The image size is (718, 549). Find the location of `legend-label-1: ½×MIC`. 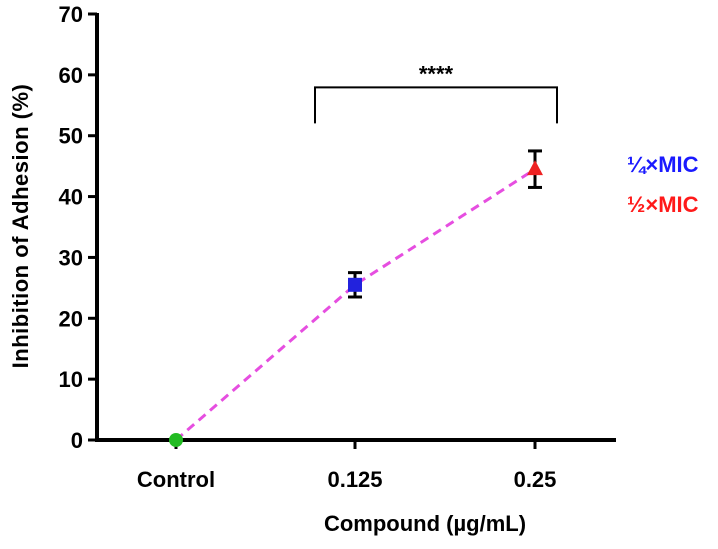

legend-label-1: ½×MIC is located at coordinates (663, 204).